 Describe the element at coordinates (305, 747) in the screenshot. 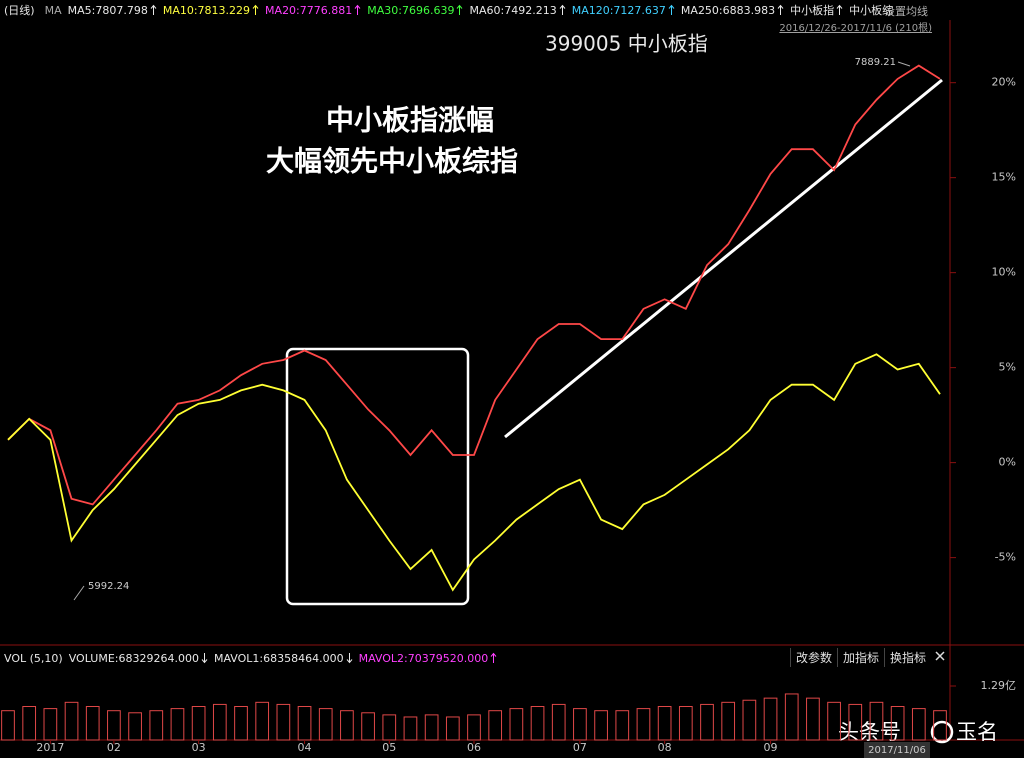

I see `x-tick-label: 04` at that location.